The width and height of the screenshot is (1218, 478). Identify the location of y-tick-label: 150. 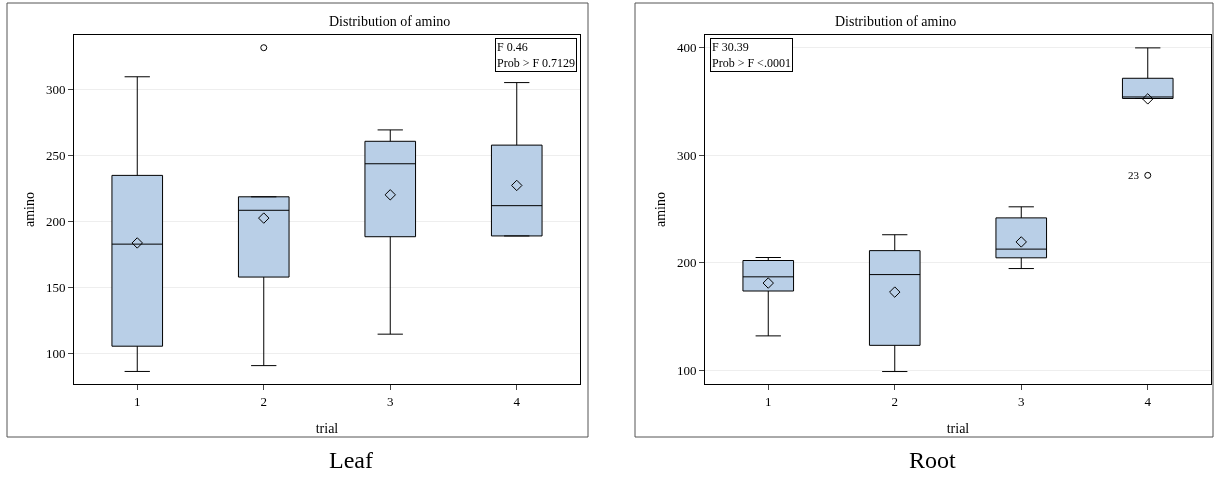
(55, 288).